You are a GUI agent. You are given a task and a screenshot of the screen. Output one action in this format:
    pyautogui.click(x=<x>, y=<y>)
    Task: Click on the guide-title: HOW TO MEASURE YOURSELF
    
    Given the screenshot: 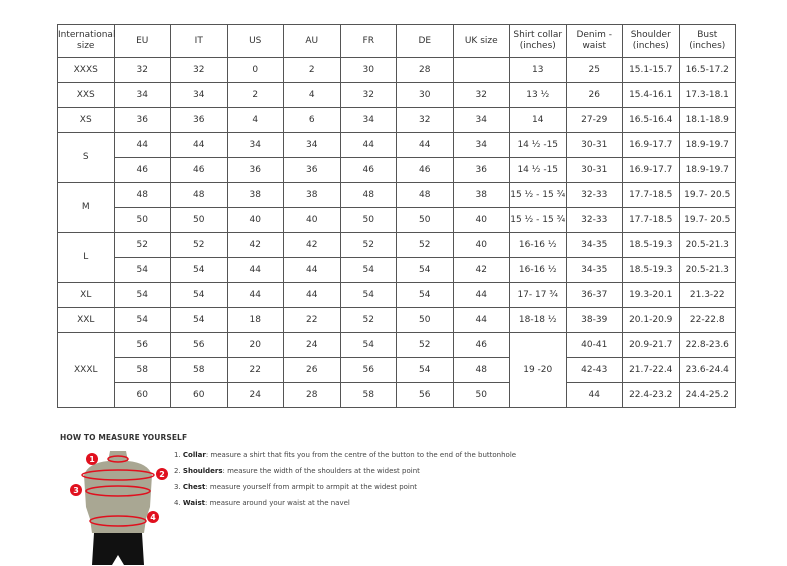 What is the action you would take?
    pyautogui.click(x=124, y=437)
    